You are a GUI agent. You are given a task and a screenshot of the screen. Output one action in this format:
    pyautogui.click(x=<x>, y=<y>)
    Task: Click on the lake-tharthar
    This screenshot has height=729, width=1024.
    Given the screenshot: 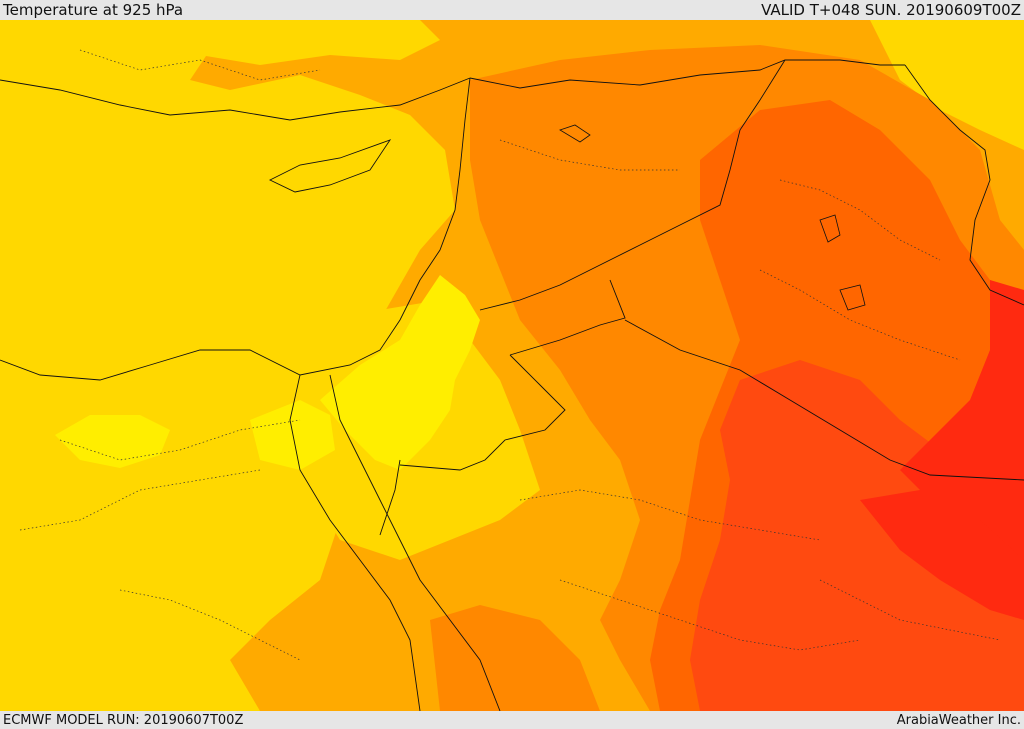 What is the action you would take?
    pyautogui.click(x=830, y=228)
    